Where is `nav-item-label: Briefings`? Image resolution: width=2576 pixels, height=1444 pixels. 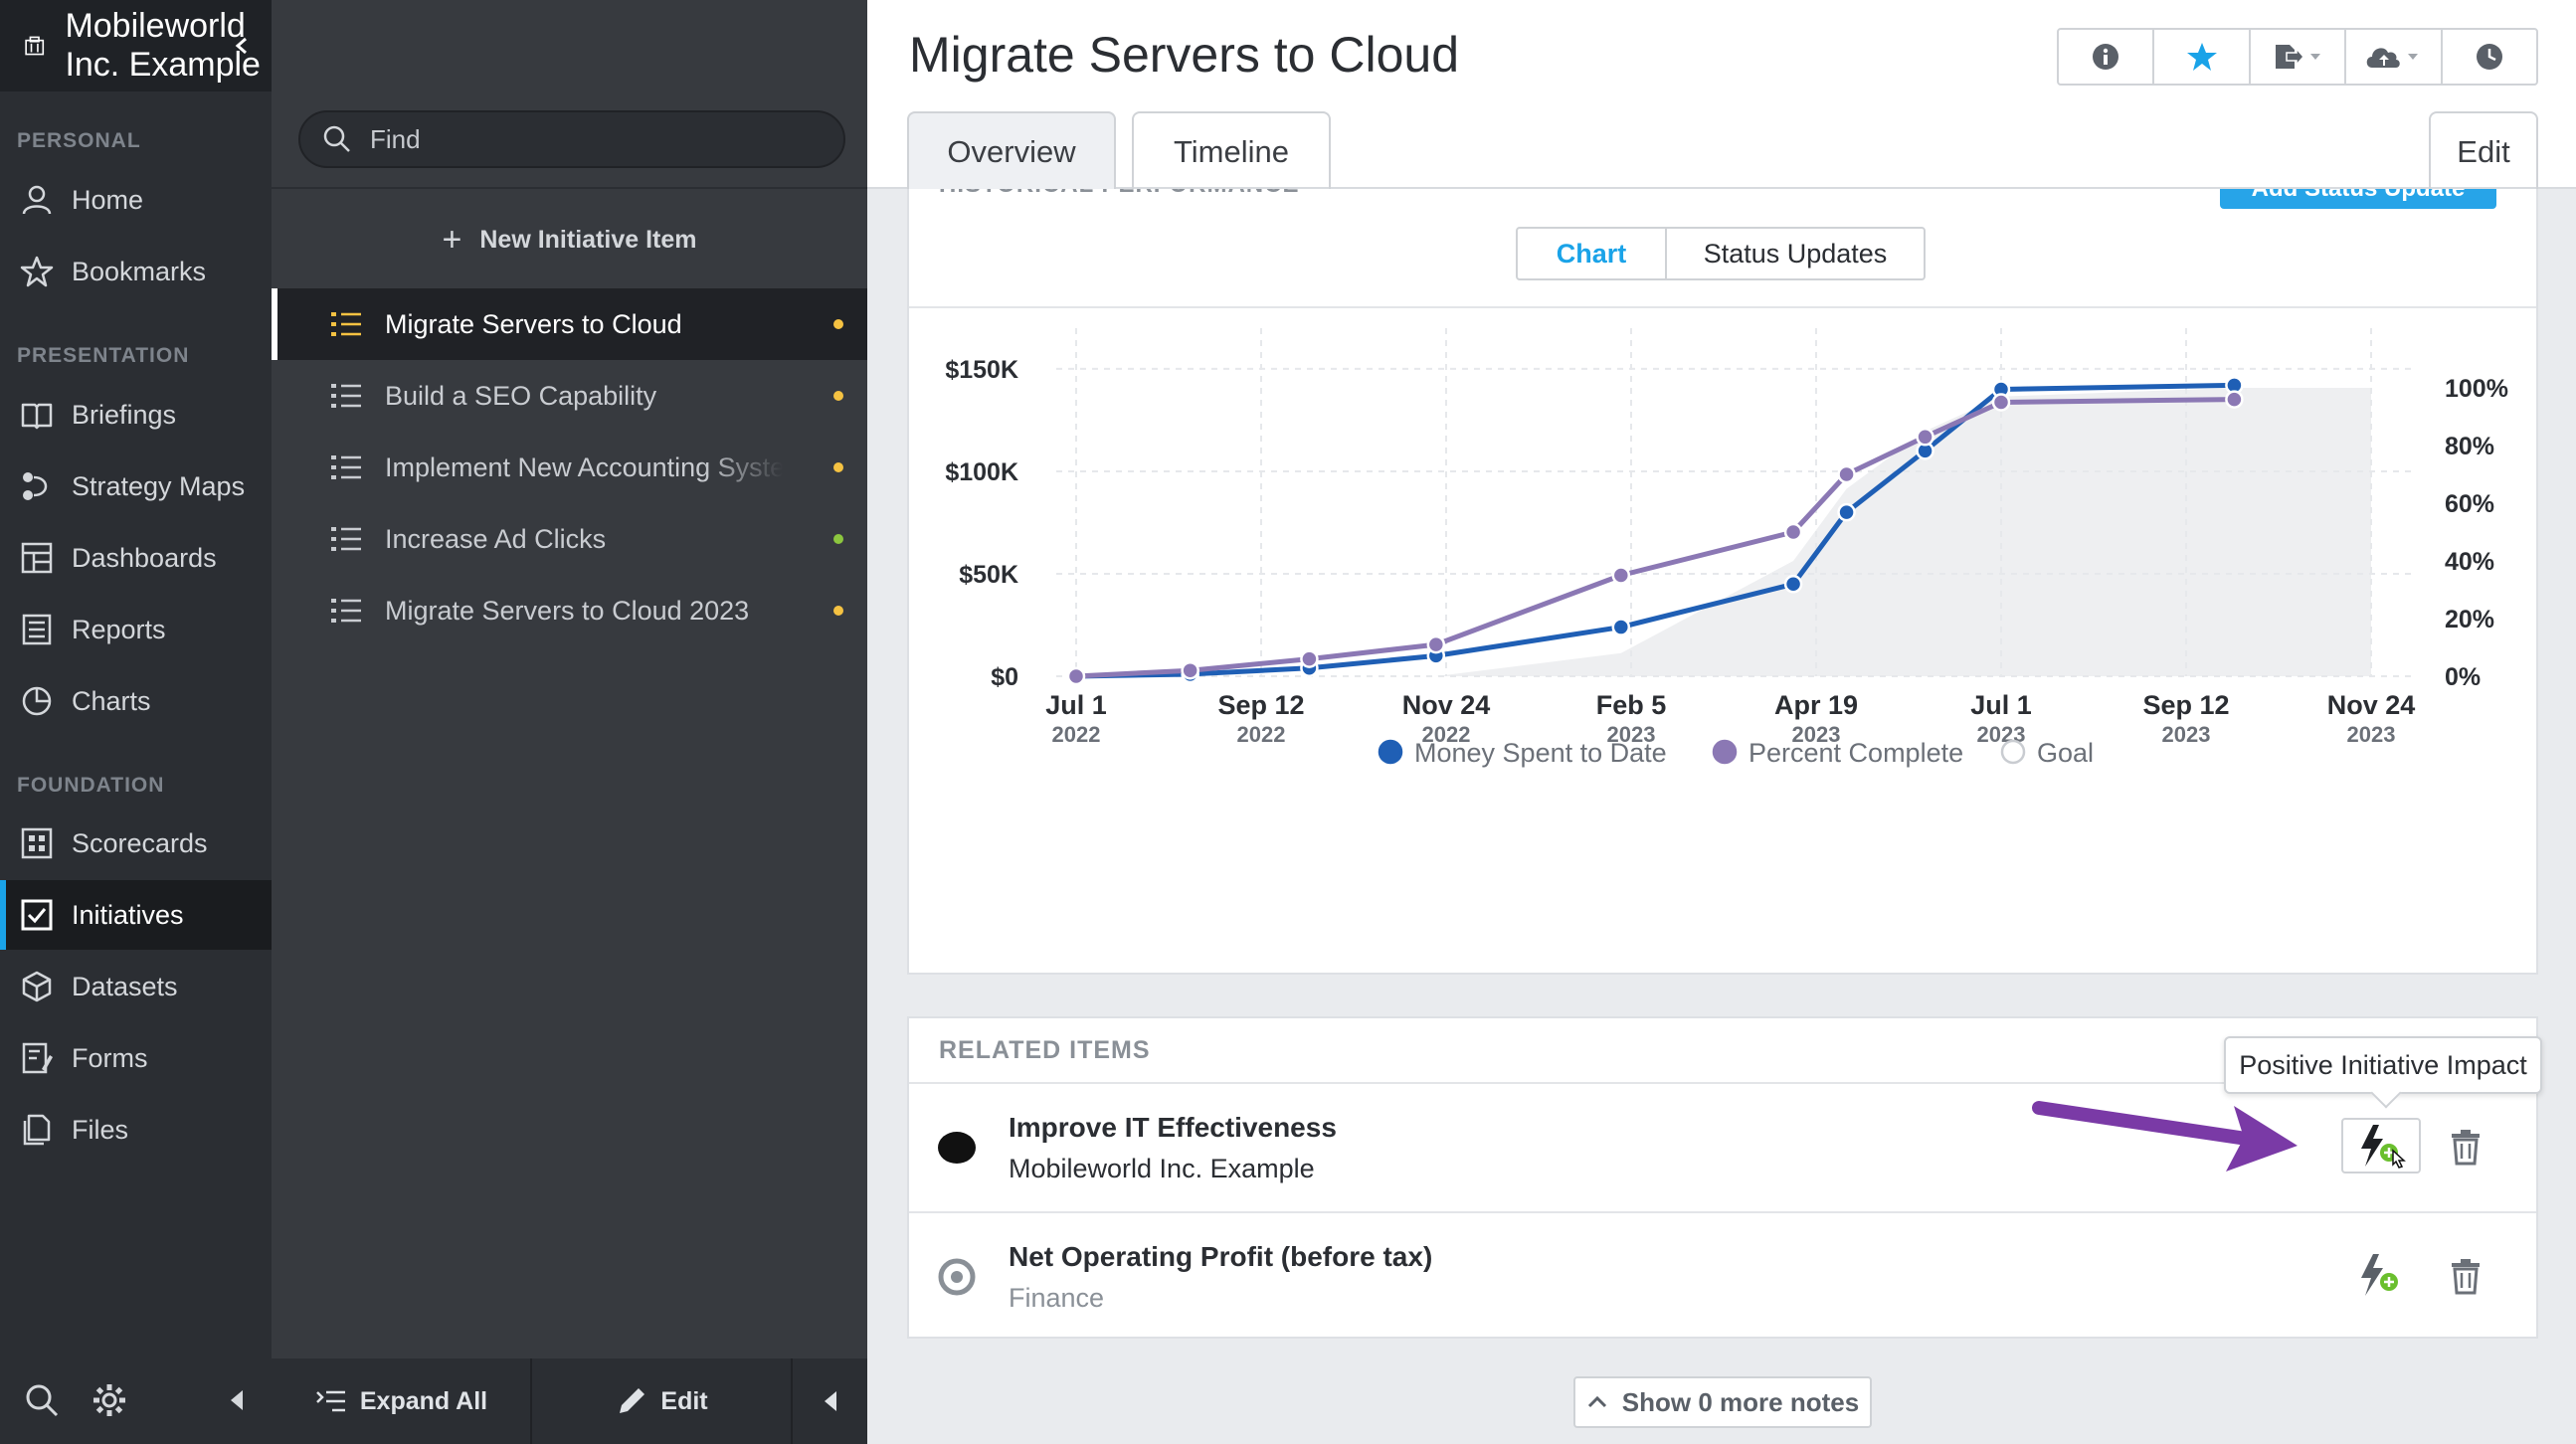 nav-item-label: Briefings is located at coordinates (124, 414).